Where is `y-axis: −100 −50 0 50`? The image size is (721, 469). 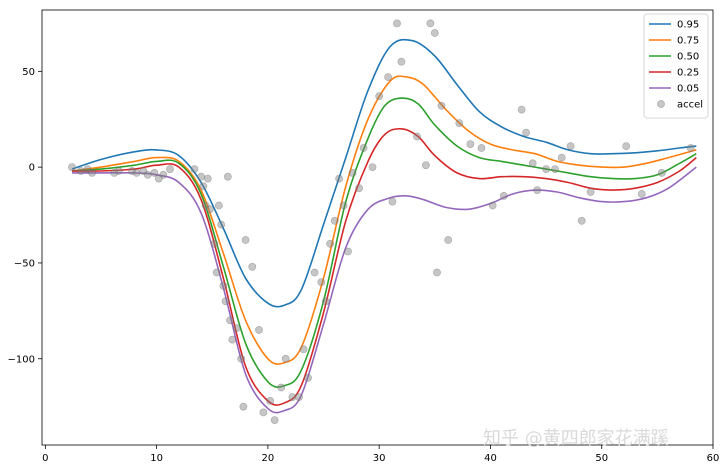
y-axis: −100 −50 0 50 is located at coordinates (25, 216).